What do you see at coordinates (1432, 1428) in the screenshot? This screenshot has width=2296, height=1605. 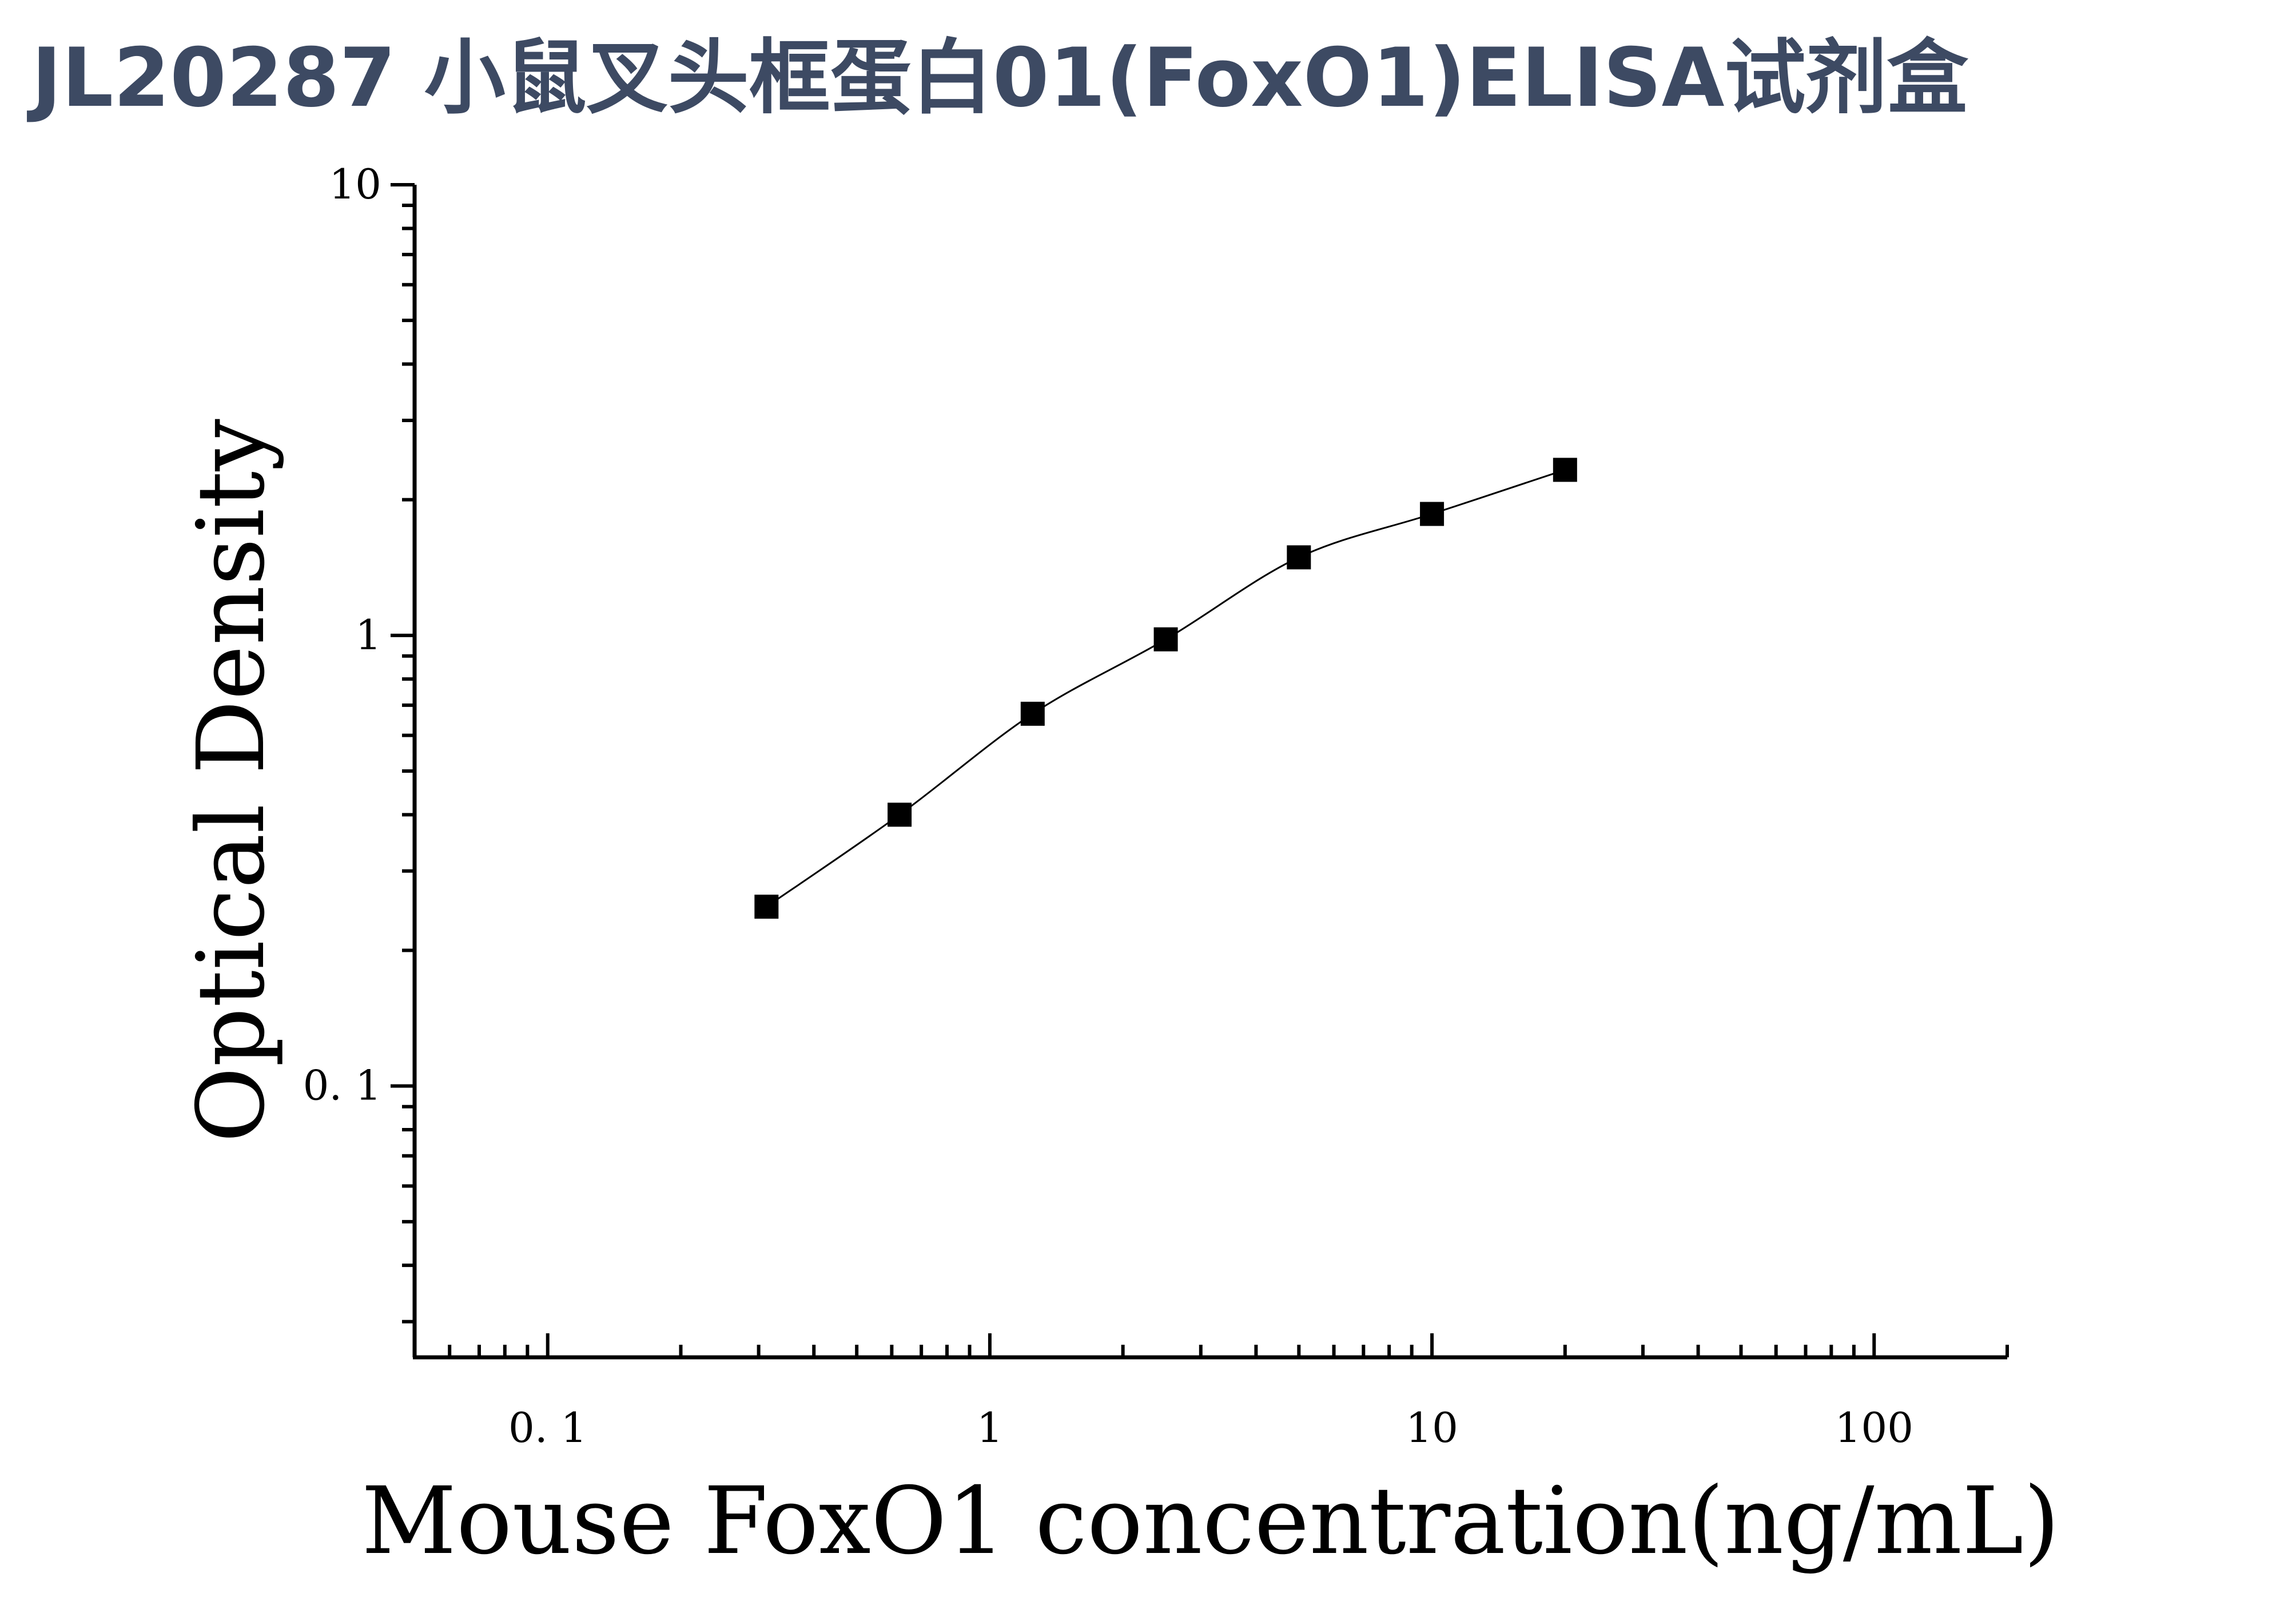 I see `x-tick-label: 10` at bounding box center [1432, 1428].